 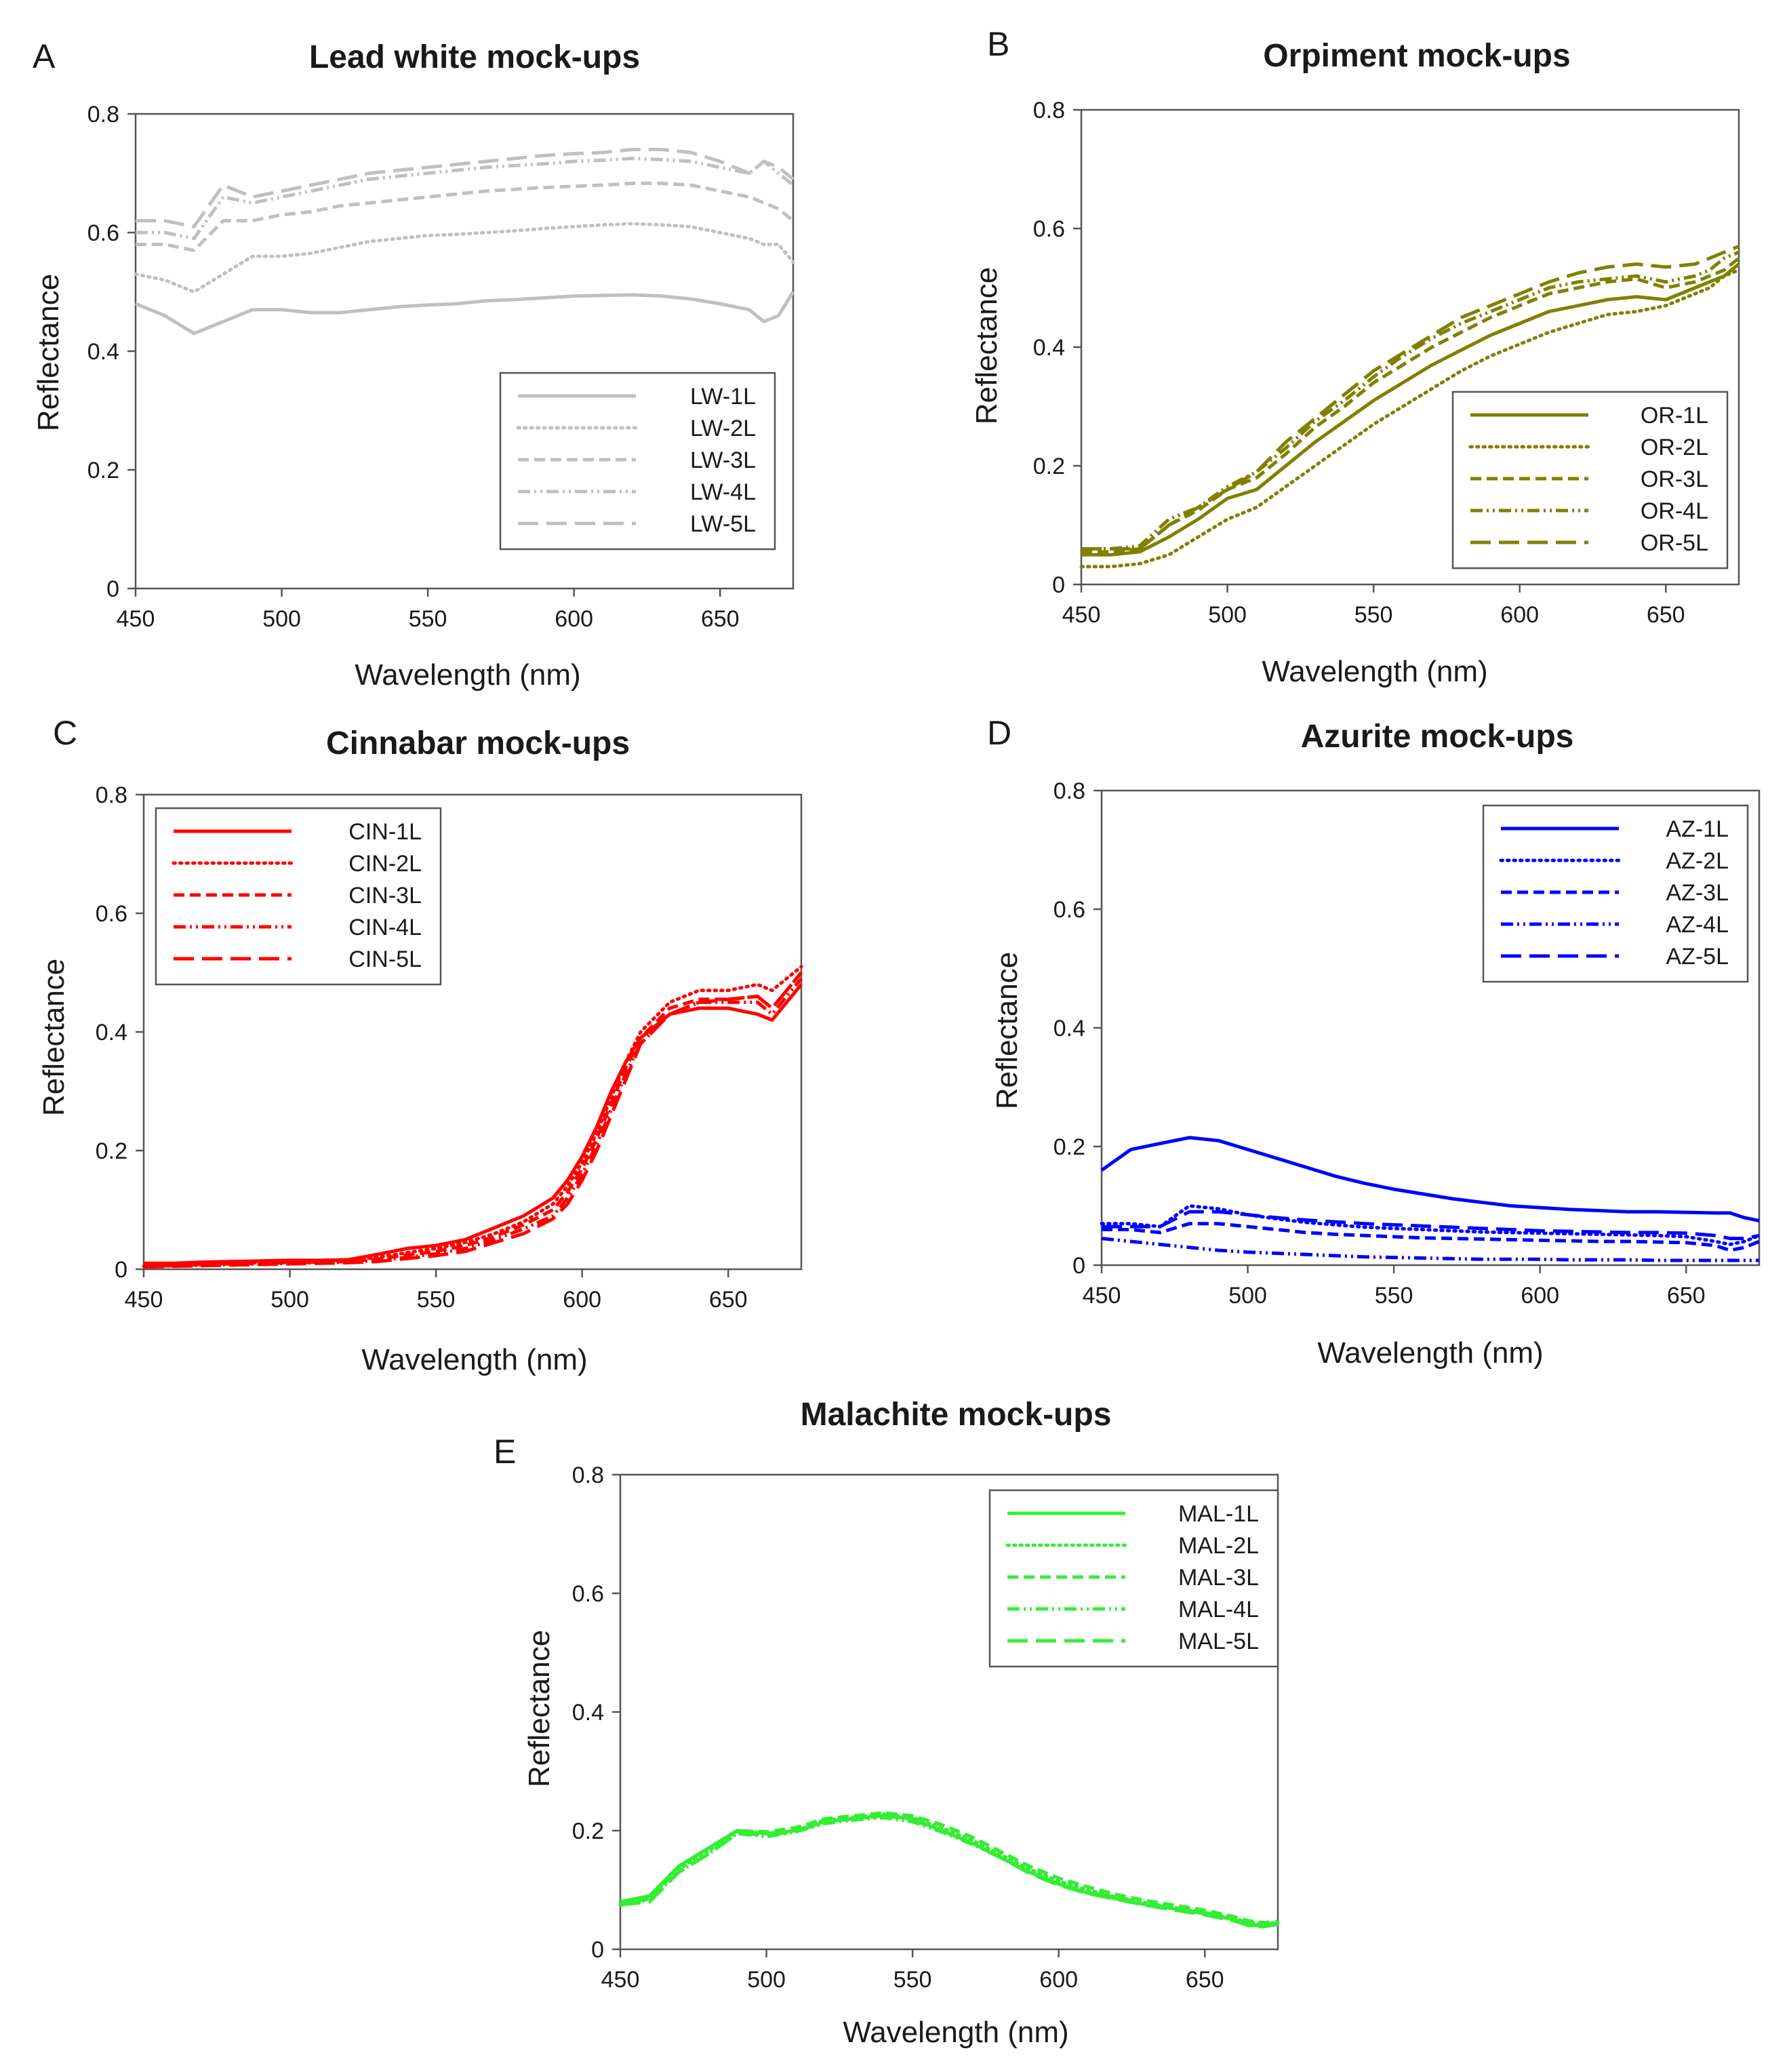 I want to click on legend-box-c, so click(x=298, y=896).